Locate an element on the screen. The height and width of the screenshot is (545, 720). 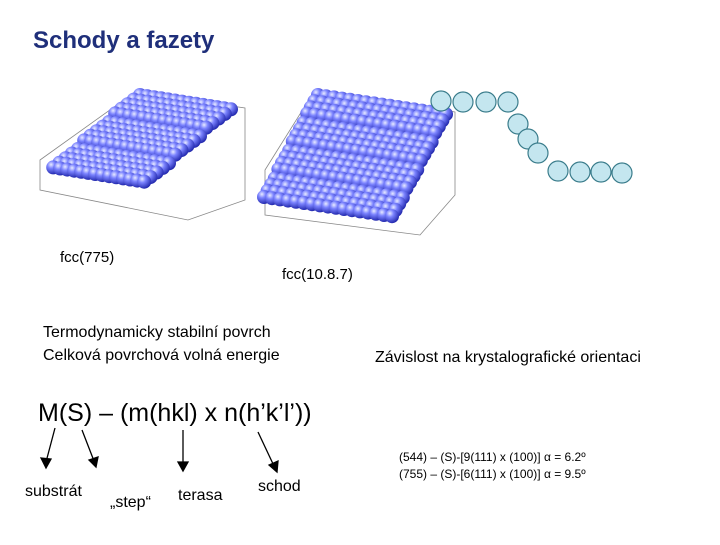
part-label: terasa is located at coordinates (200, 495).